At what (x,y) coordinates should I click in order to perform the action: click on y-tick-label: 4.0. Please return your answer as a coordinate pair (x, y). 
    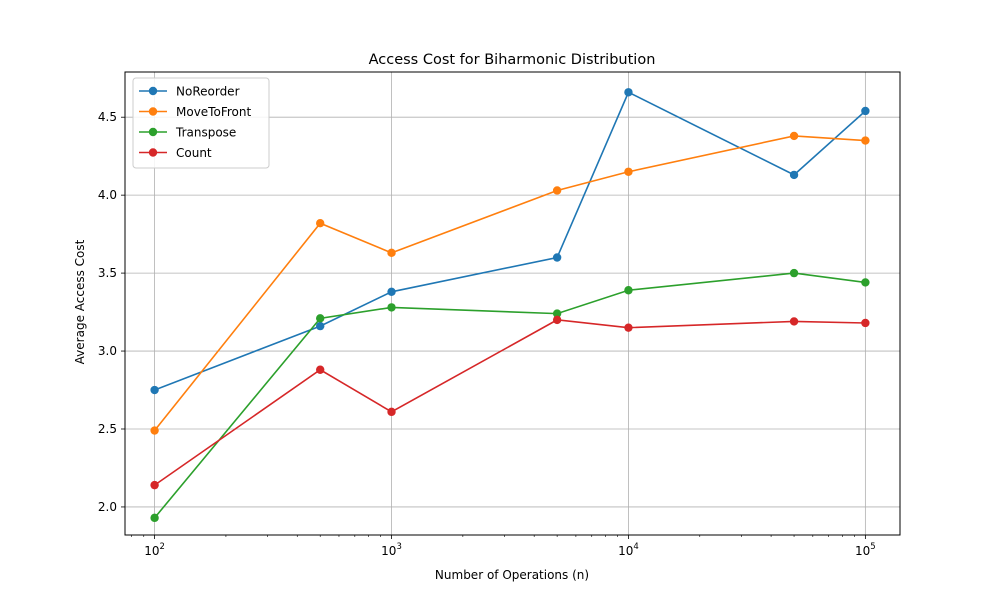
    Looking at the image, I should click on (107, 195).